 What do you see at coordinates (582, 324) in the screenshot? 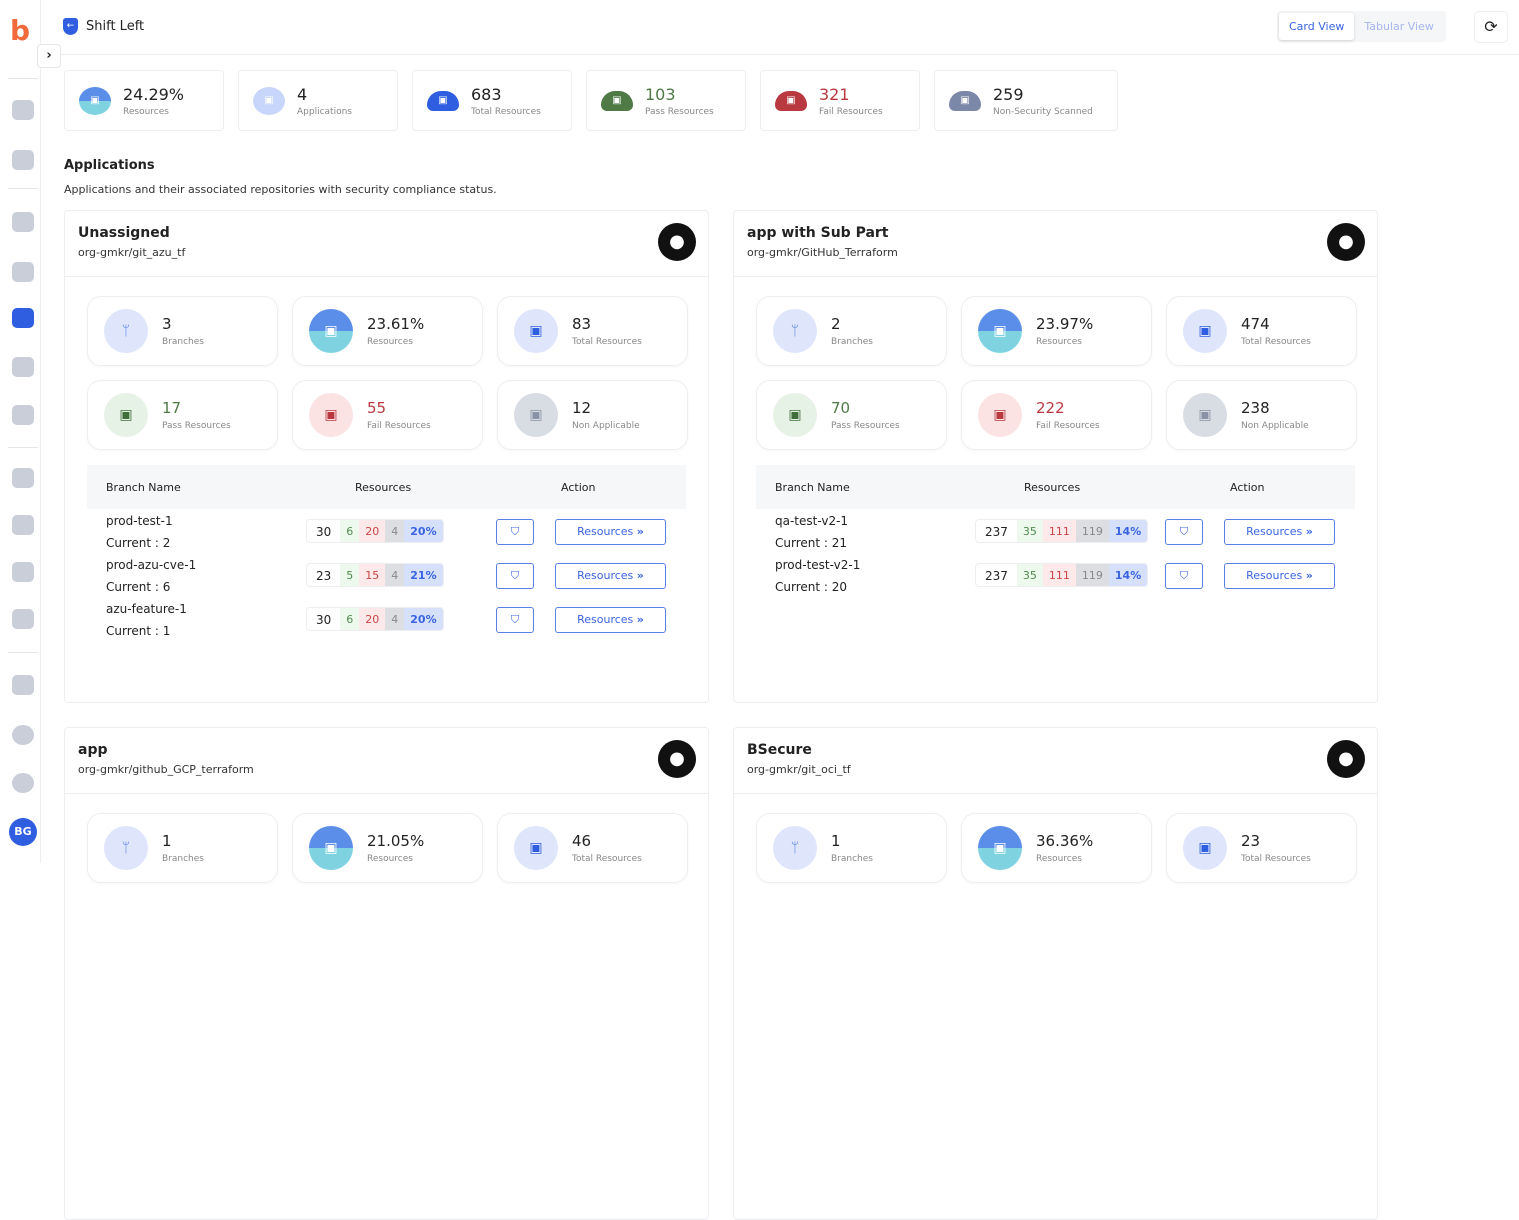
I see `tile-value: 83` at bounding box center [582, 324].